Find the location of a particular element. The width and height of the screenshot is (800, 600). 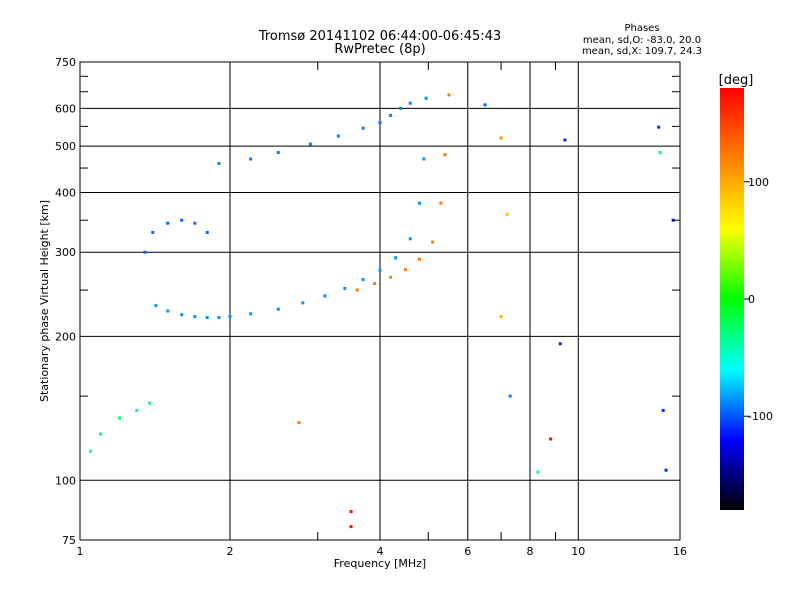

x-tick-label: 16 is located at coordinates (680, 551).